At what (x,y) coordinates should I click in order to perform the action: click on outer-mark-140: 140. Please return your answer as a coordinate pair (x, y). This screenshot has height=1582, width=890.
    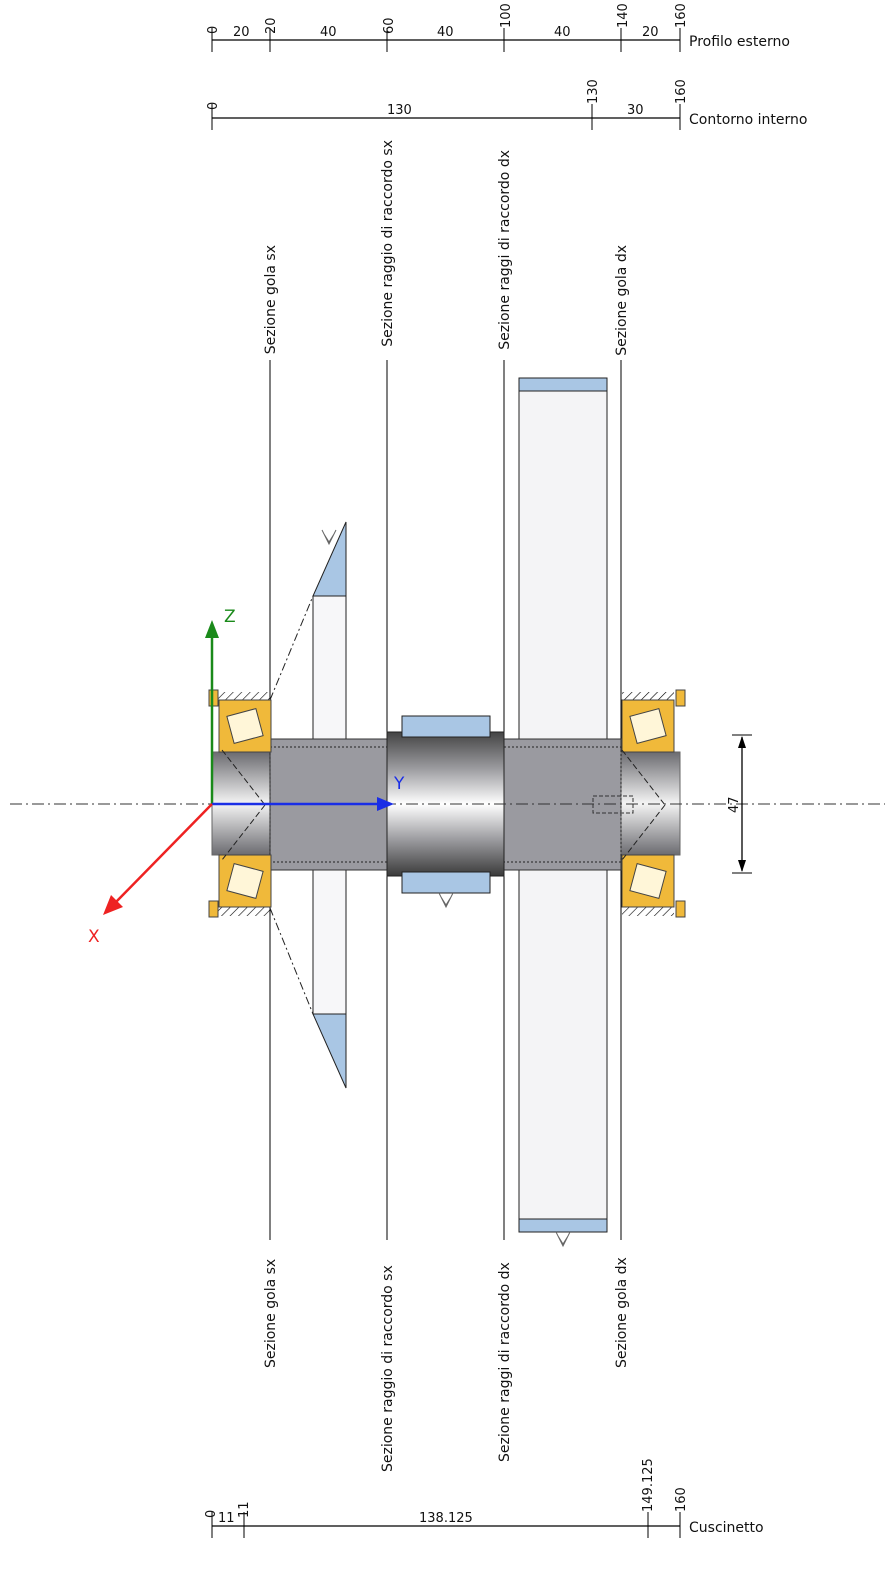
    Looking at the image, I should click on (623, 15).